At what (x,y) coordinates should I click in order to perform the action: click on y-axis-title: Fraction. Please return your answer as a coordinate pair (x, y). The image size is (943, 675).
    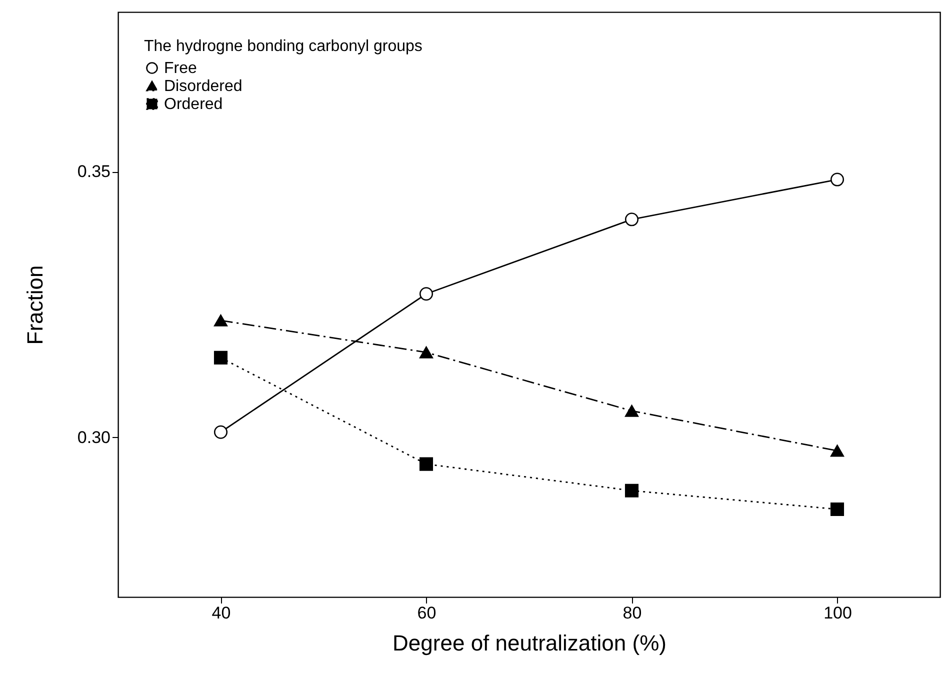
    Looking at the image, I should click on (35, 305).